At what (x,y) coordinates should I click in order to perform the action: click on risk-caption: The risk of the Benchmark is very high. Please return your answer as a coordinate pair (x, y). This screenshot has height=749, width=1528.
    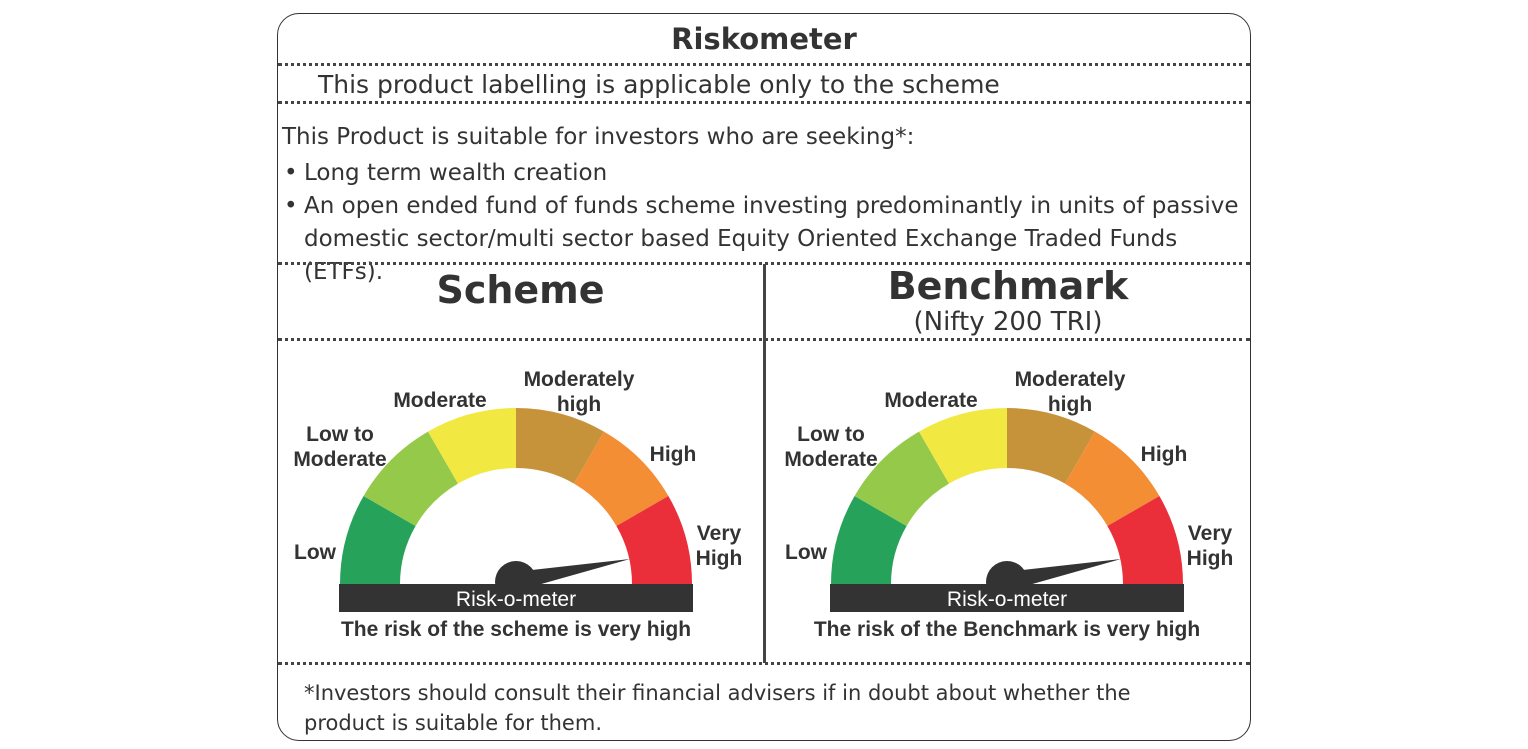
    Looking at the image, I should click on (1007, 629).